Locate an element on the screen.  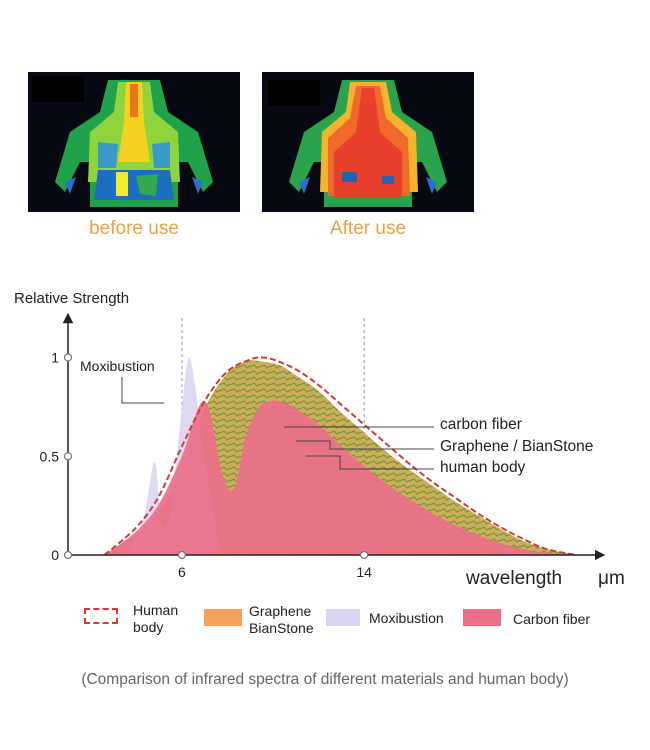
y-axis-label: Relative Strength is located at coordinates (71, 298).